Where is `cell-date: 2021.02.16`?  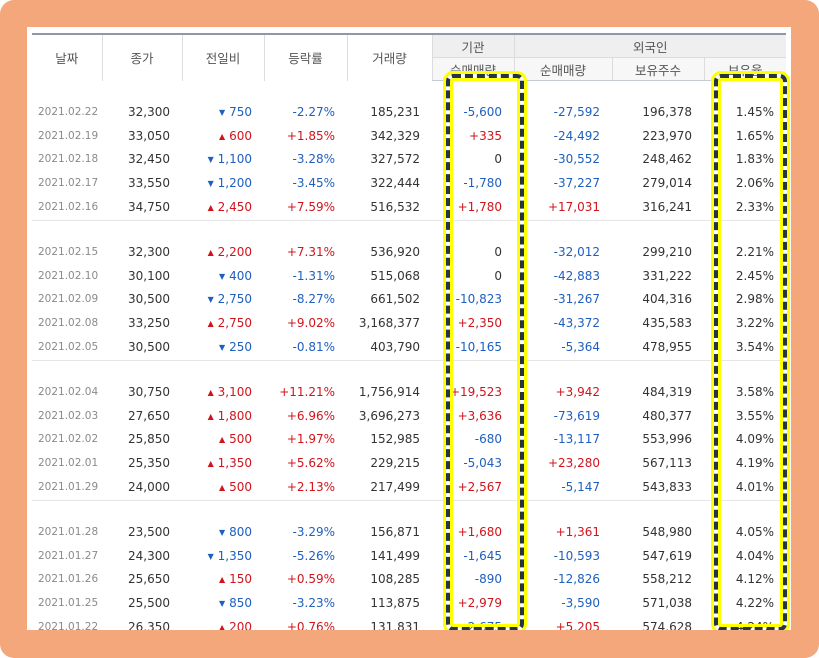 cell-date: 2021.02.16 is located at coordinates (68, 207).